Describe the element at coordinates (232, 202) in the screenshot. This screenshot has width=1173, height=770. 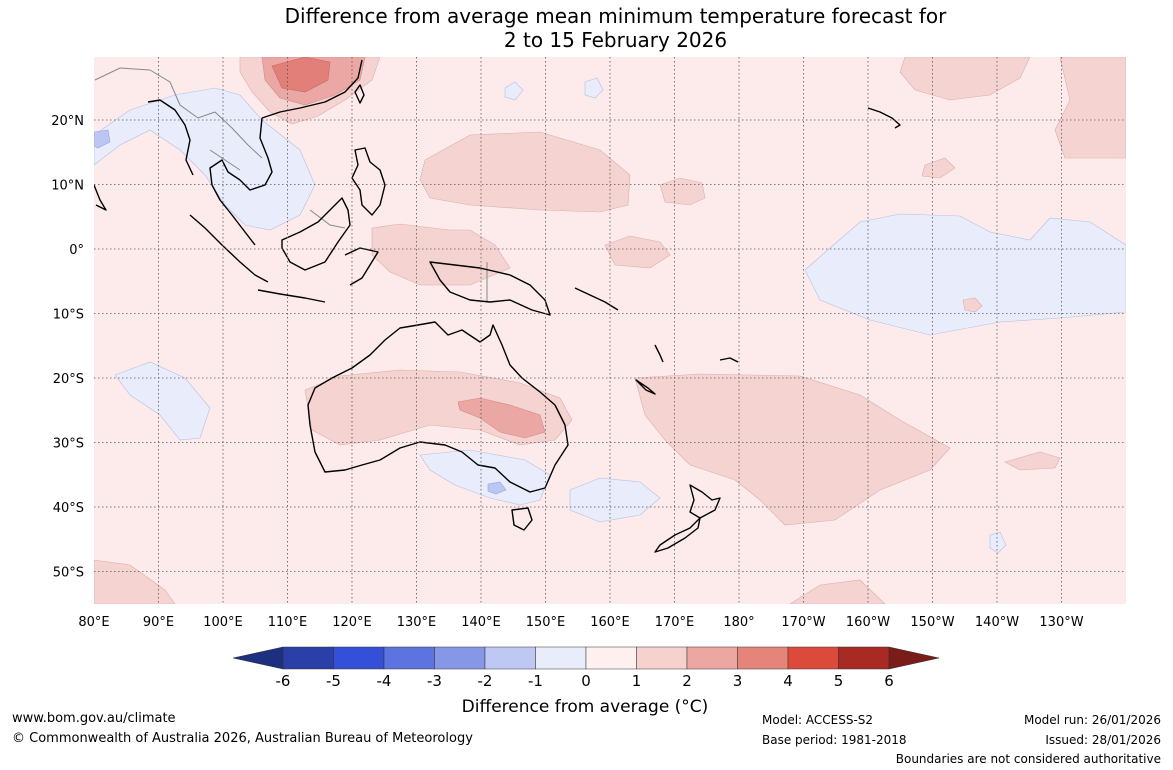
I see `coast-thailand-malay` at that location.